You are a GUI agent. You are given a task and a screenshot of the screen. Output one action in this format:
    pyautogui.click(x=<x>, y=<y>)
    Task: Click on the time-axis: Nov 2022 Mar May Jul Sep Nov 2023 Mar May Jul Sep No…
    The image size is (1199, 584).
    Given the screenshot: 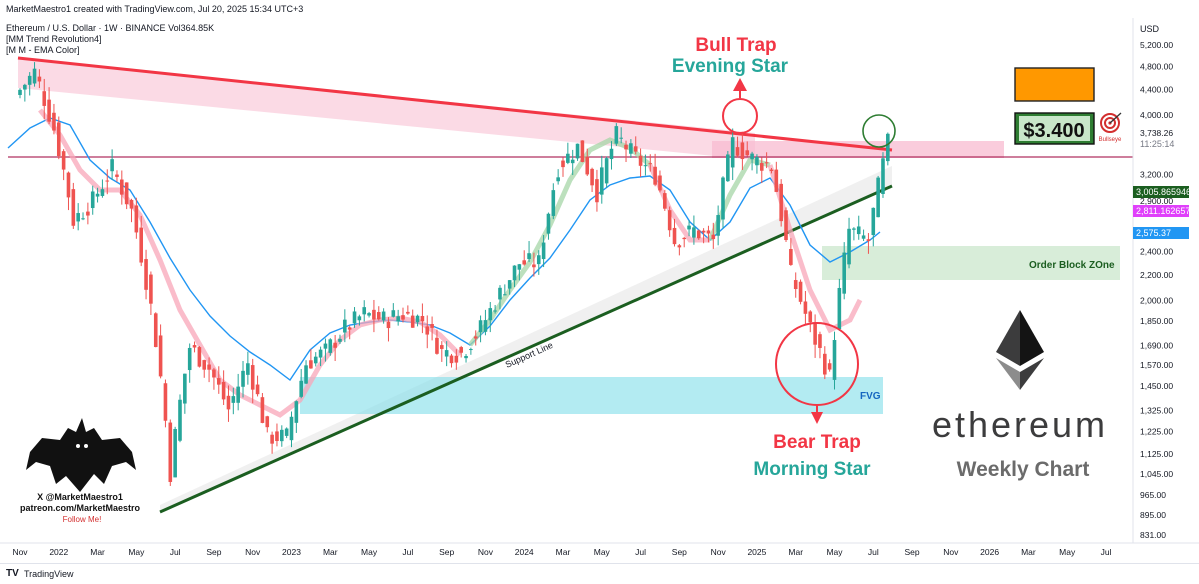 What is the action you would take?
    pyautogui.click(x=561, y=552)
    